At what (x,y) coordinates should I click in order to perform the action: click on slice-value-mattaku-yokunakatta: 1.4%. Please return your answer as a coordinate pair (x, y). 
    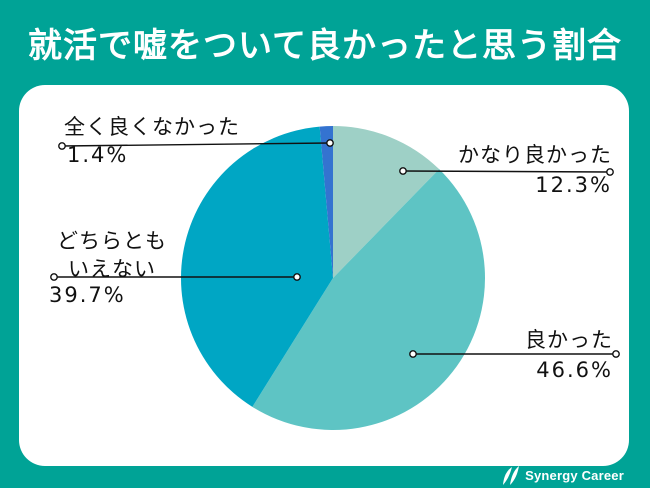
    Looking at the image, I should click on (98, 155).